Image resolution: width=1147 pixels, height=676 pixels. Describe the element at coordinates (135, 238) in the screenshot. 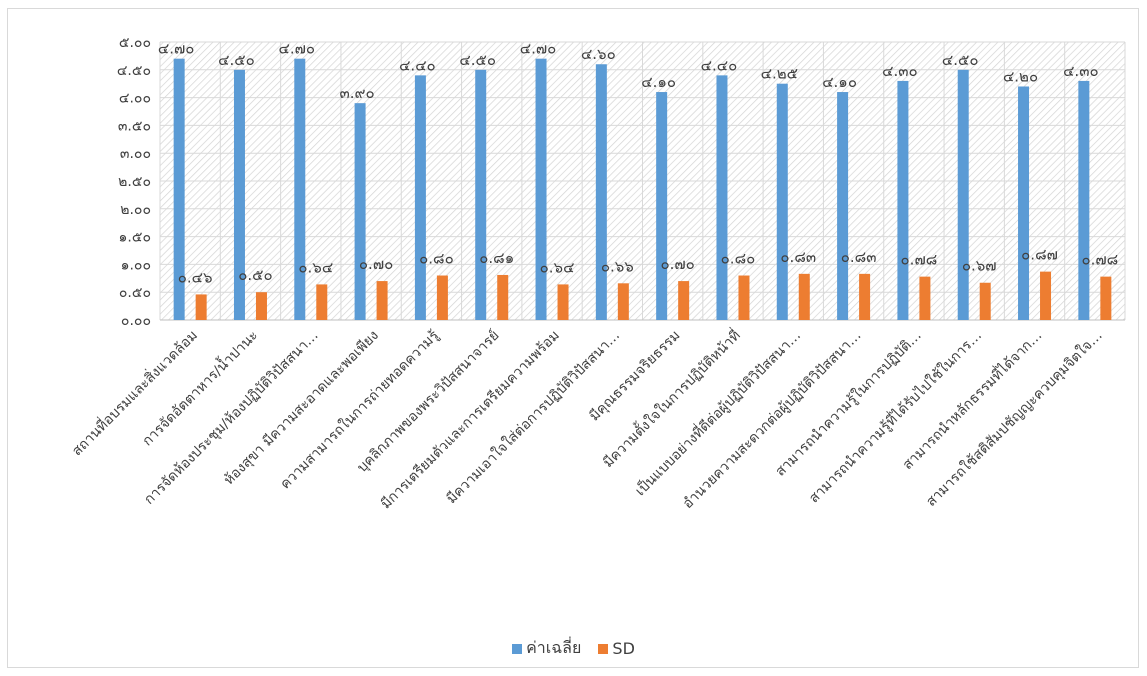

I see `y-tick-label: ๑.๕๐` at that location.